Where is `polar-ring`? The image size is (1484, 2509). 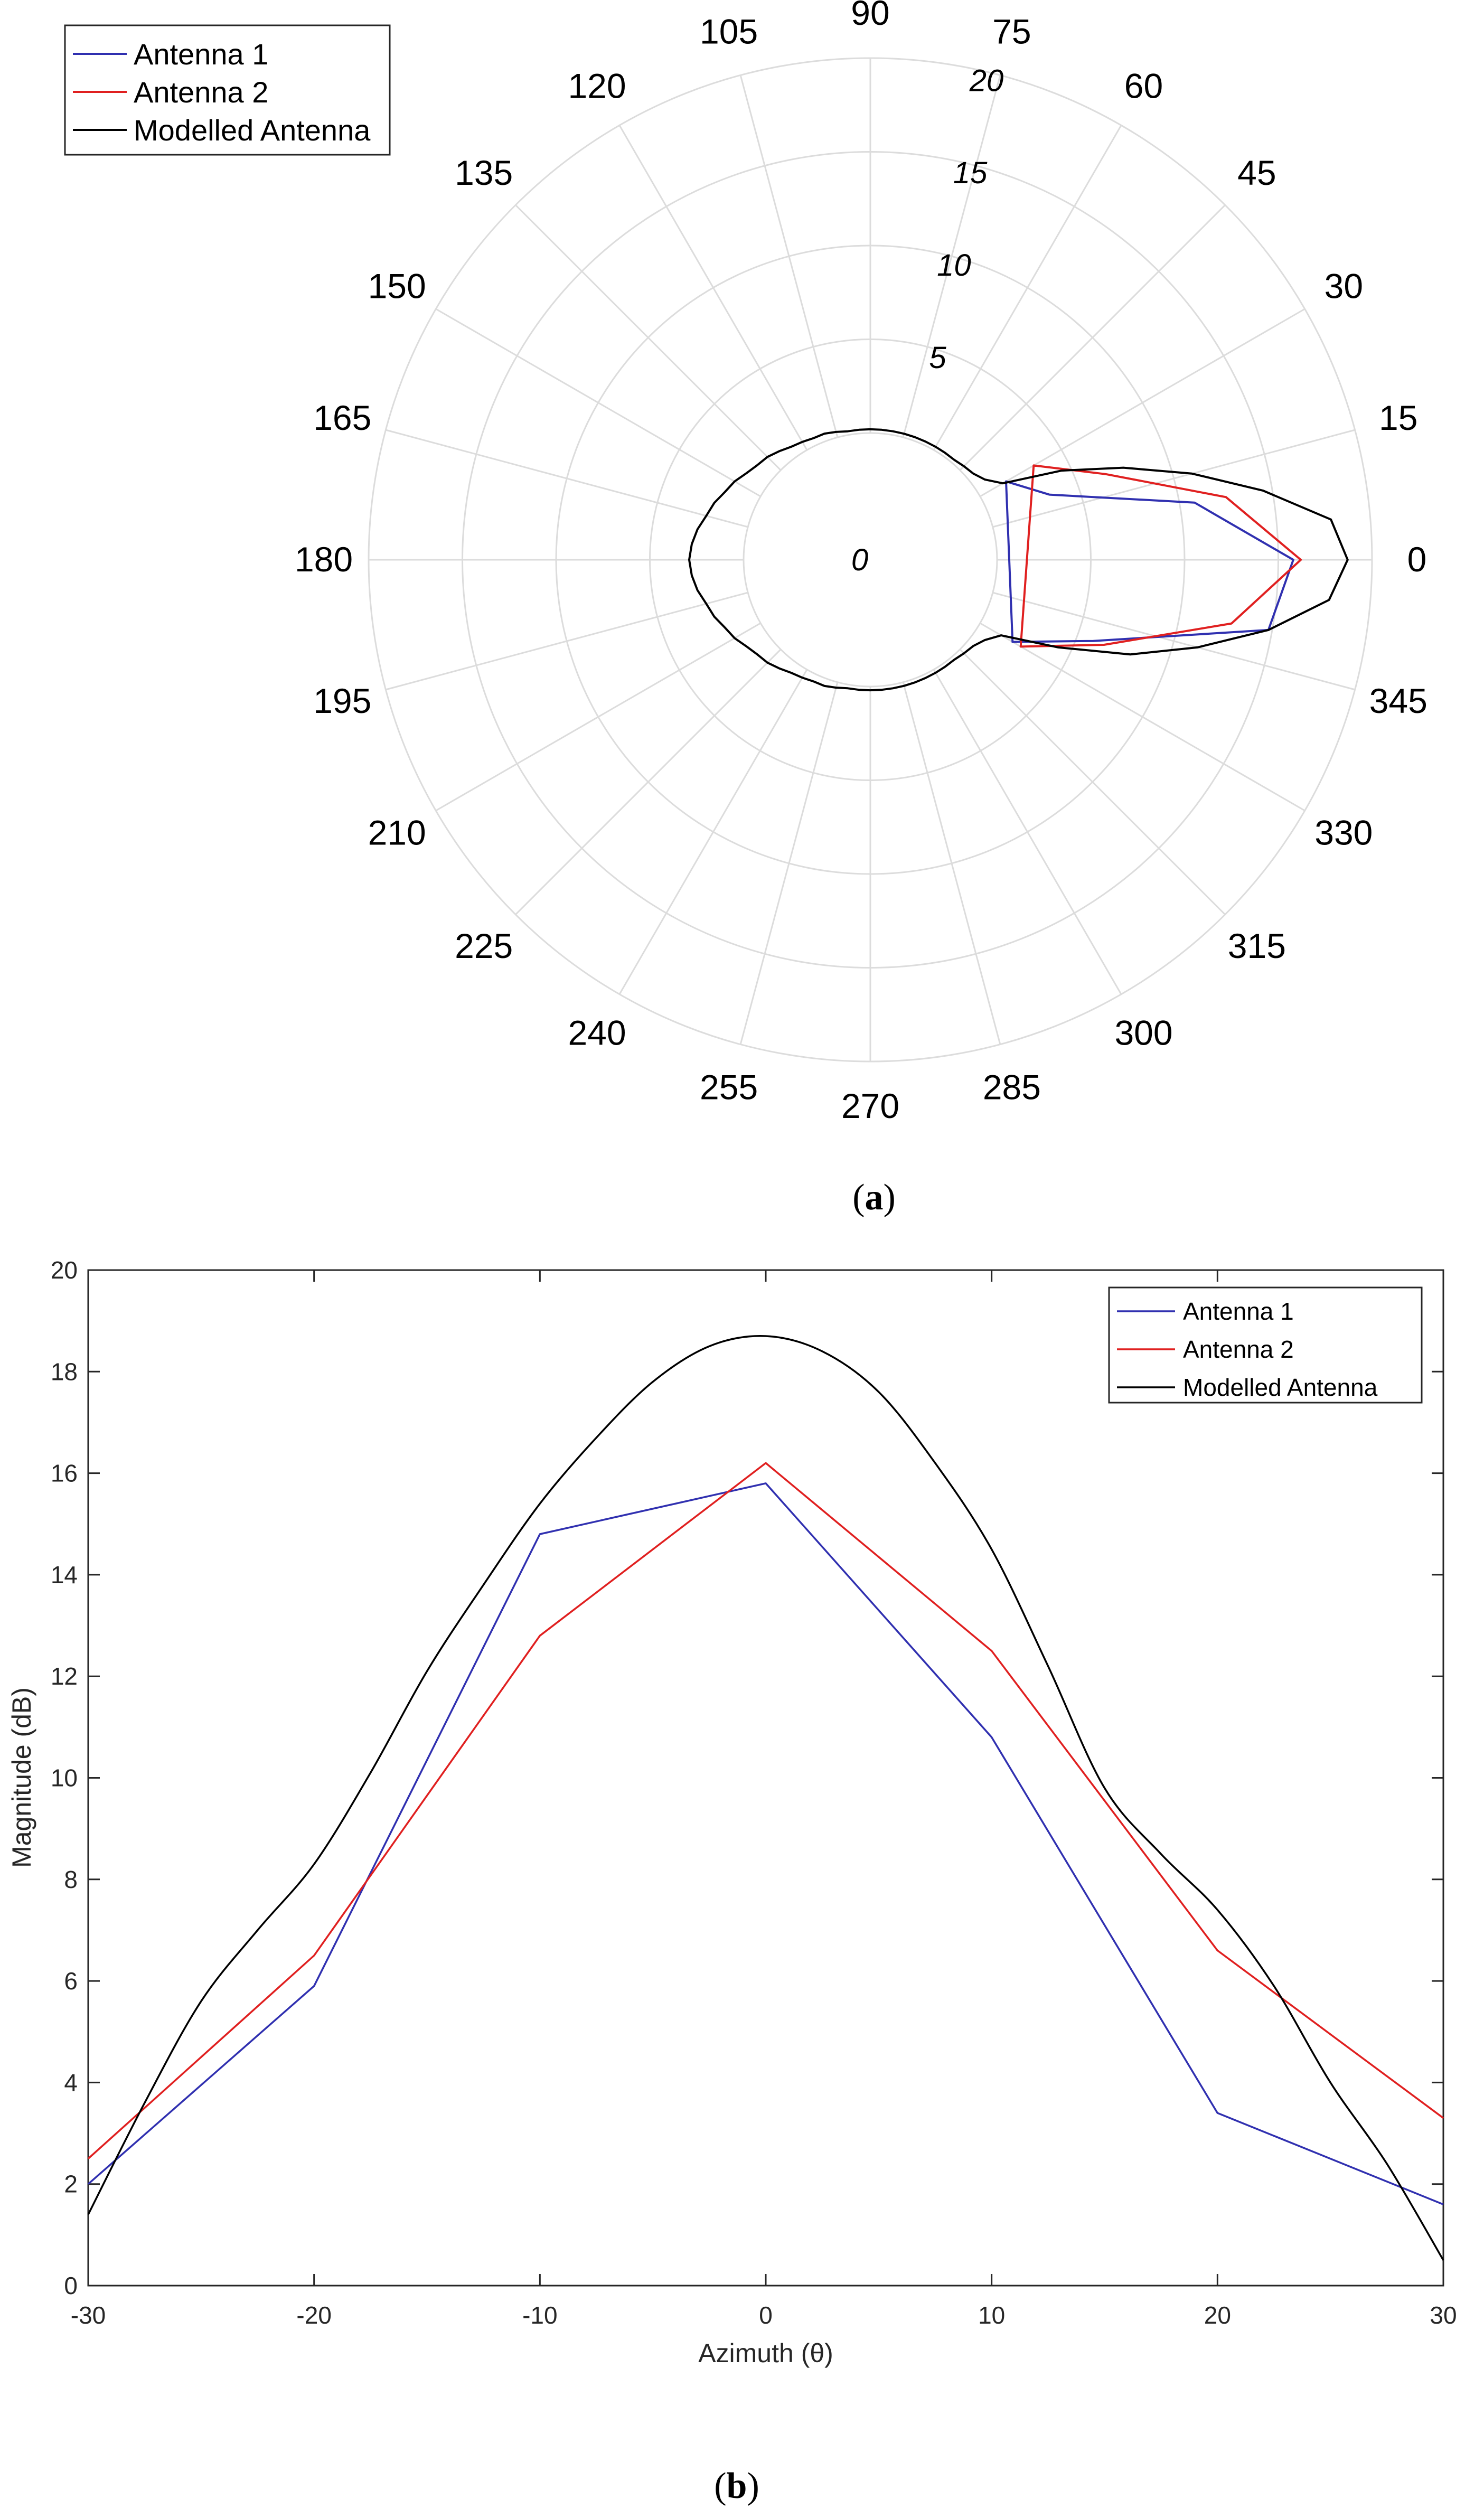
polar-ring is located at coordinates (870, 560).